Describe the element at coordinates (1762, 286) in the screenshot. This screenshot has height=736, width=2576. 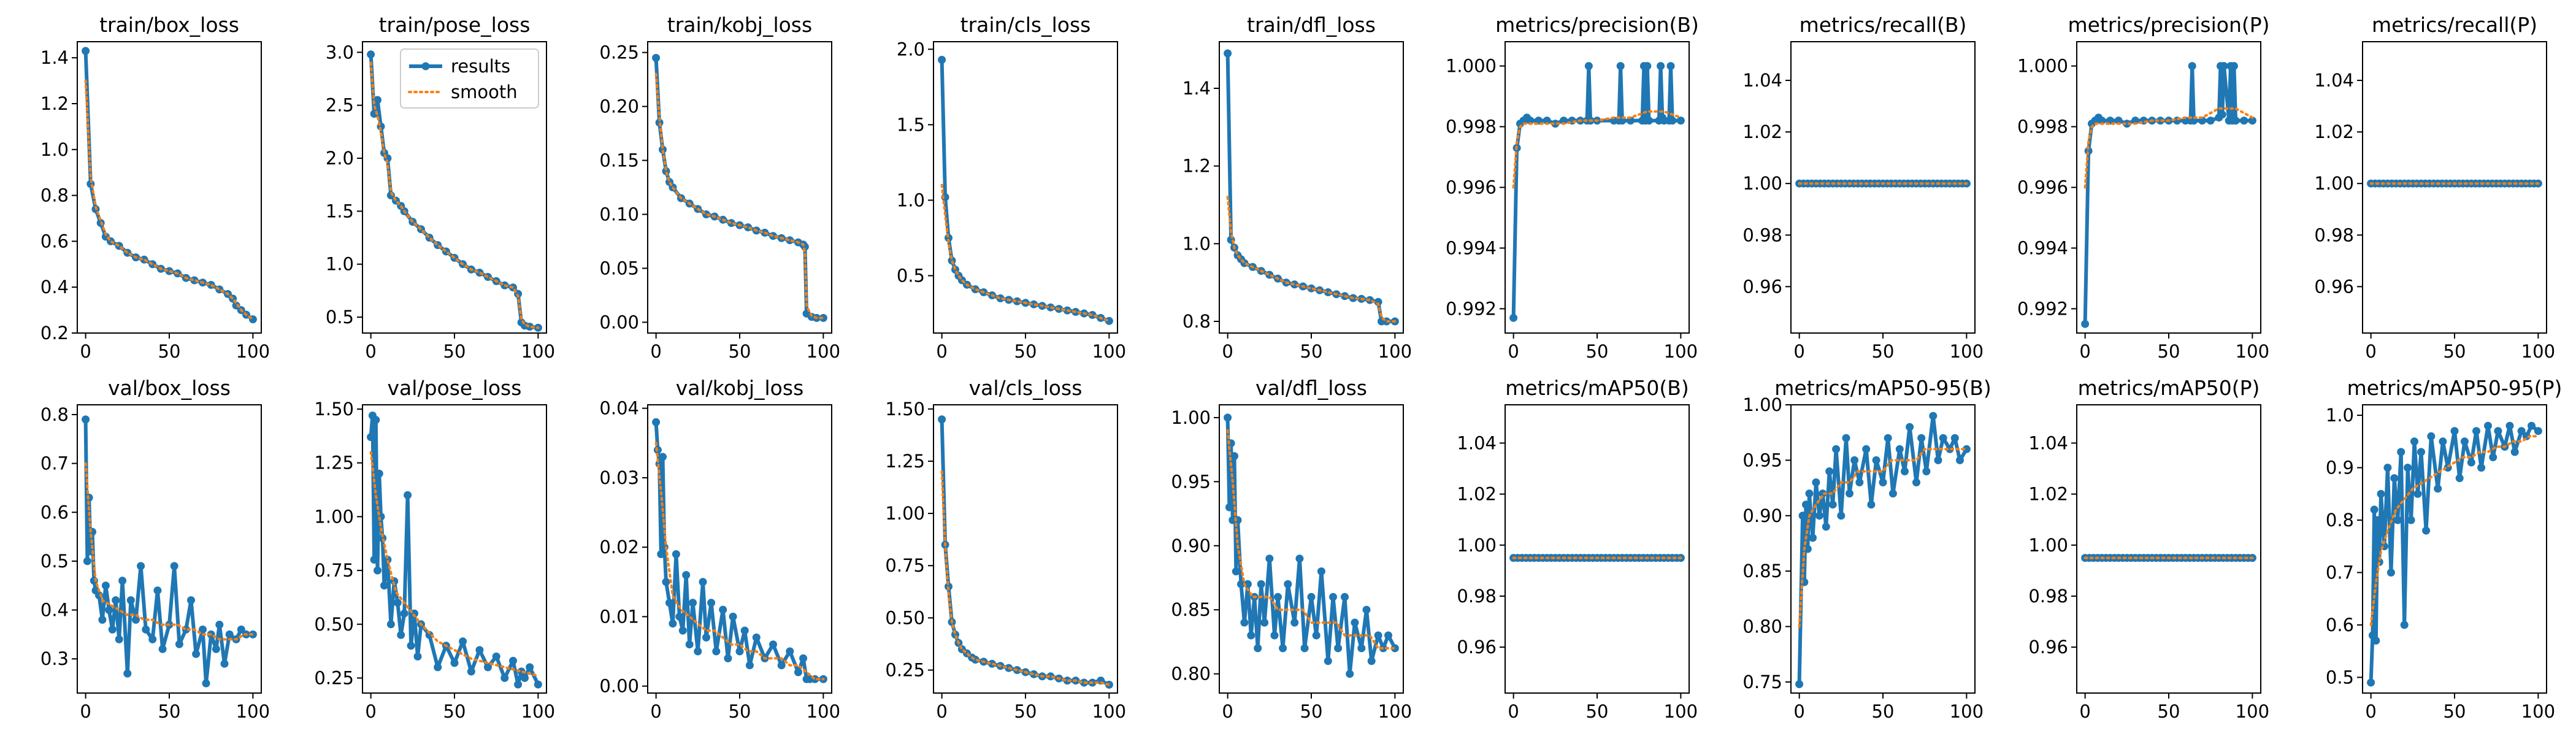
I see `y-tick-label: 0.96` at that location.